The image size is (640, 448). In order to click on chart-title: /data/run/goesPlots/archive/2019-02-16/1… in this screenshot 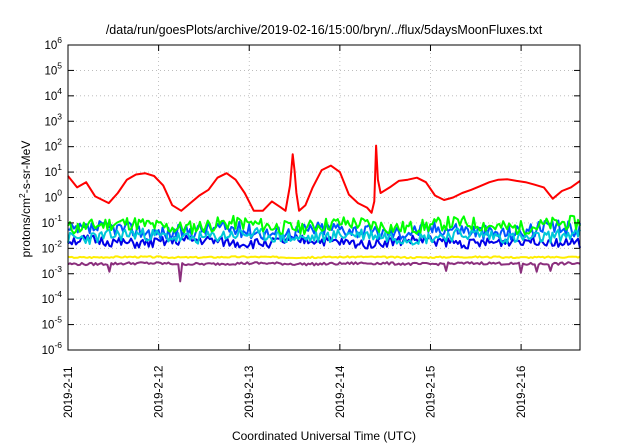, I will do `click(324, 30)`.